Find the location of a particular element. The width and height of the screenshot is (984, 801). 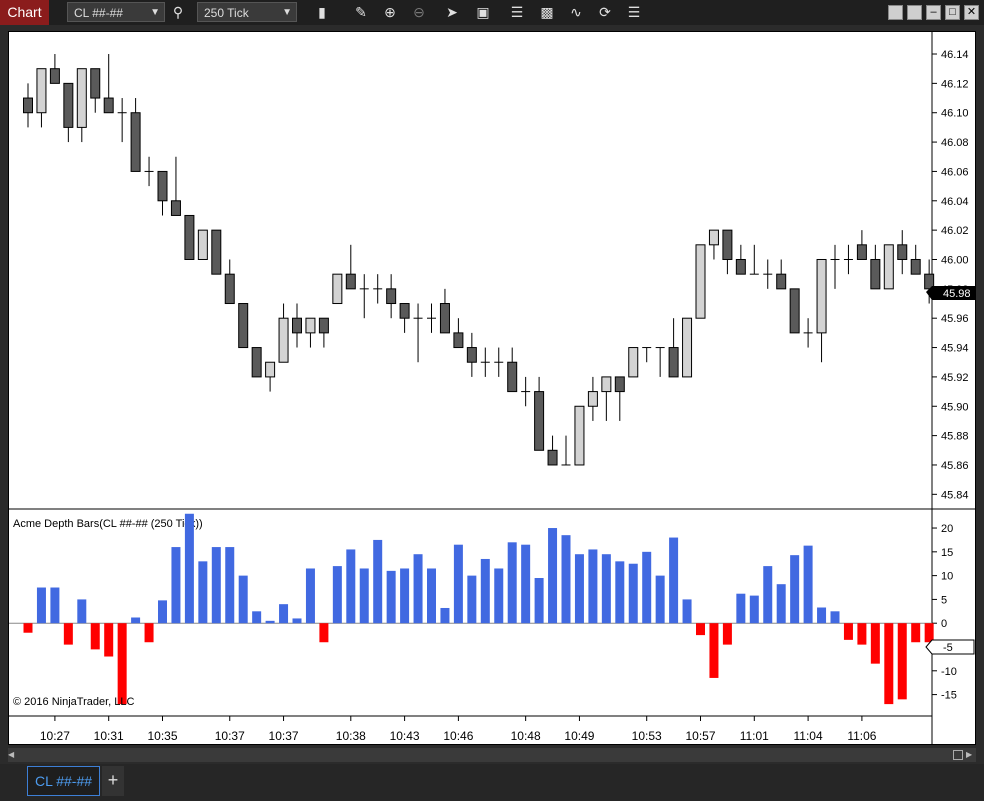

time-tick-label: 11:01 is located at coordinates (754, 736).